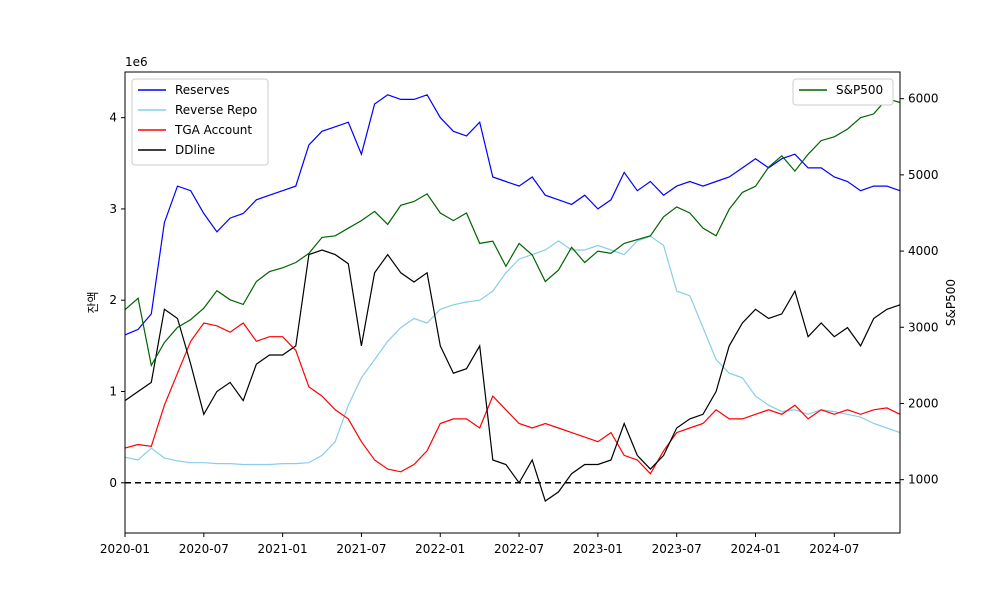 The image size is (1000, 600). I want to click on x-tick-label: 2023-07, so click(677, 549).